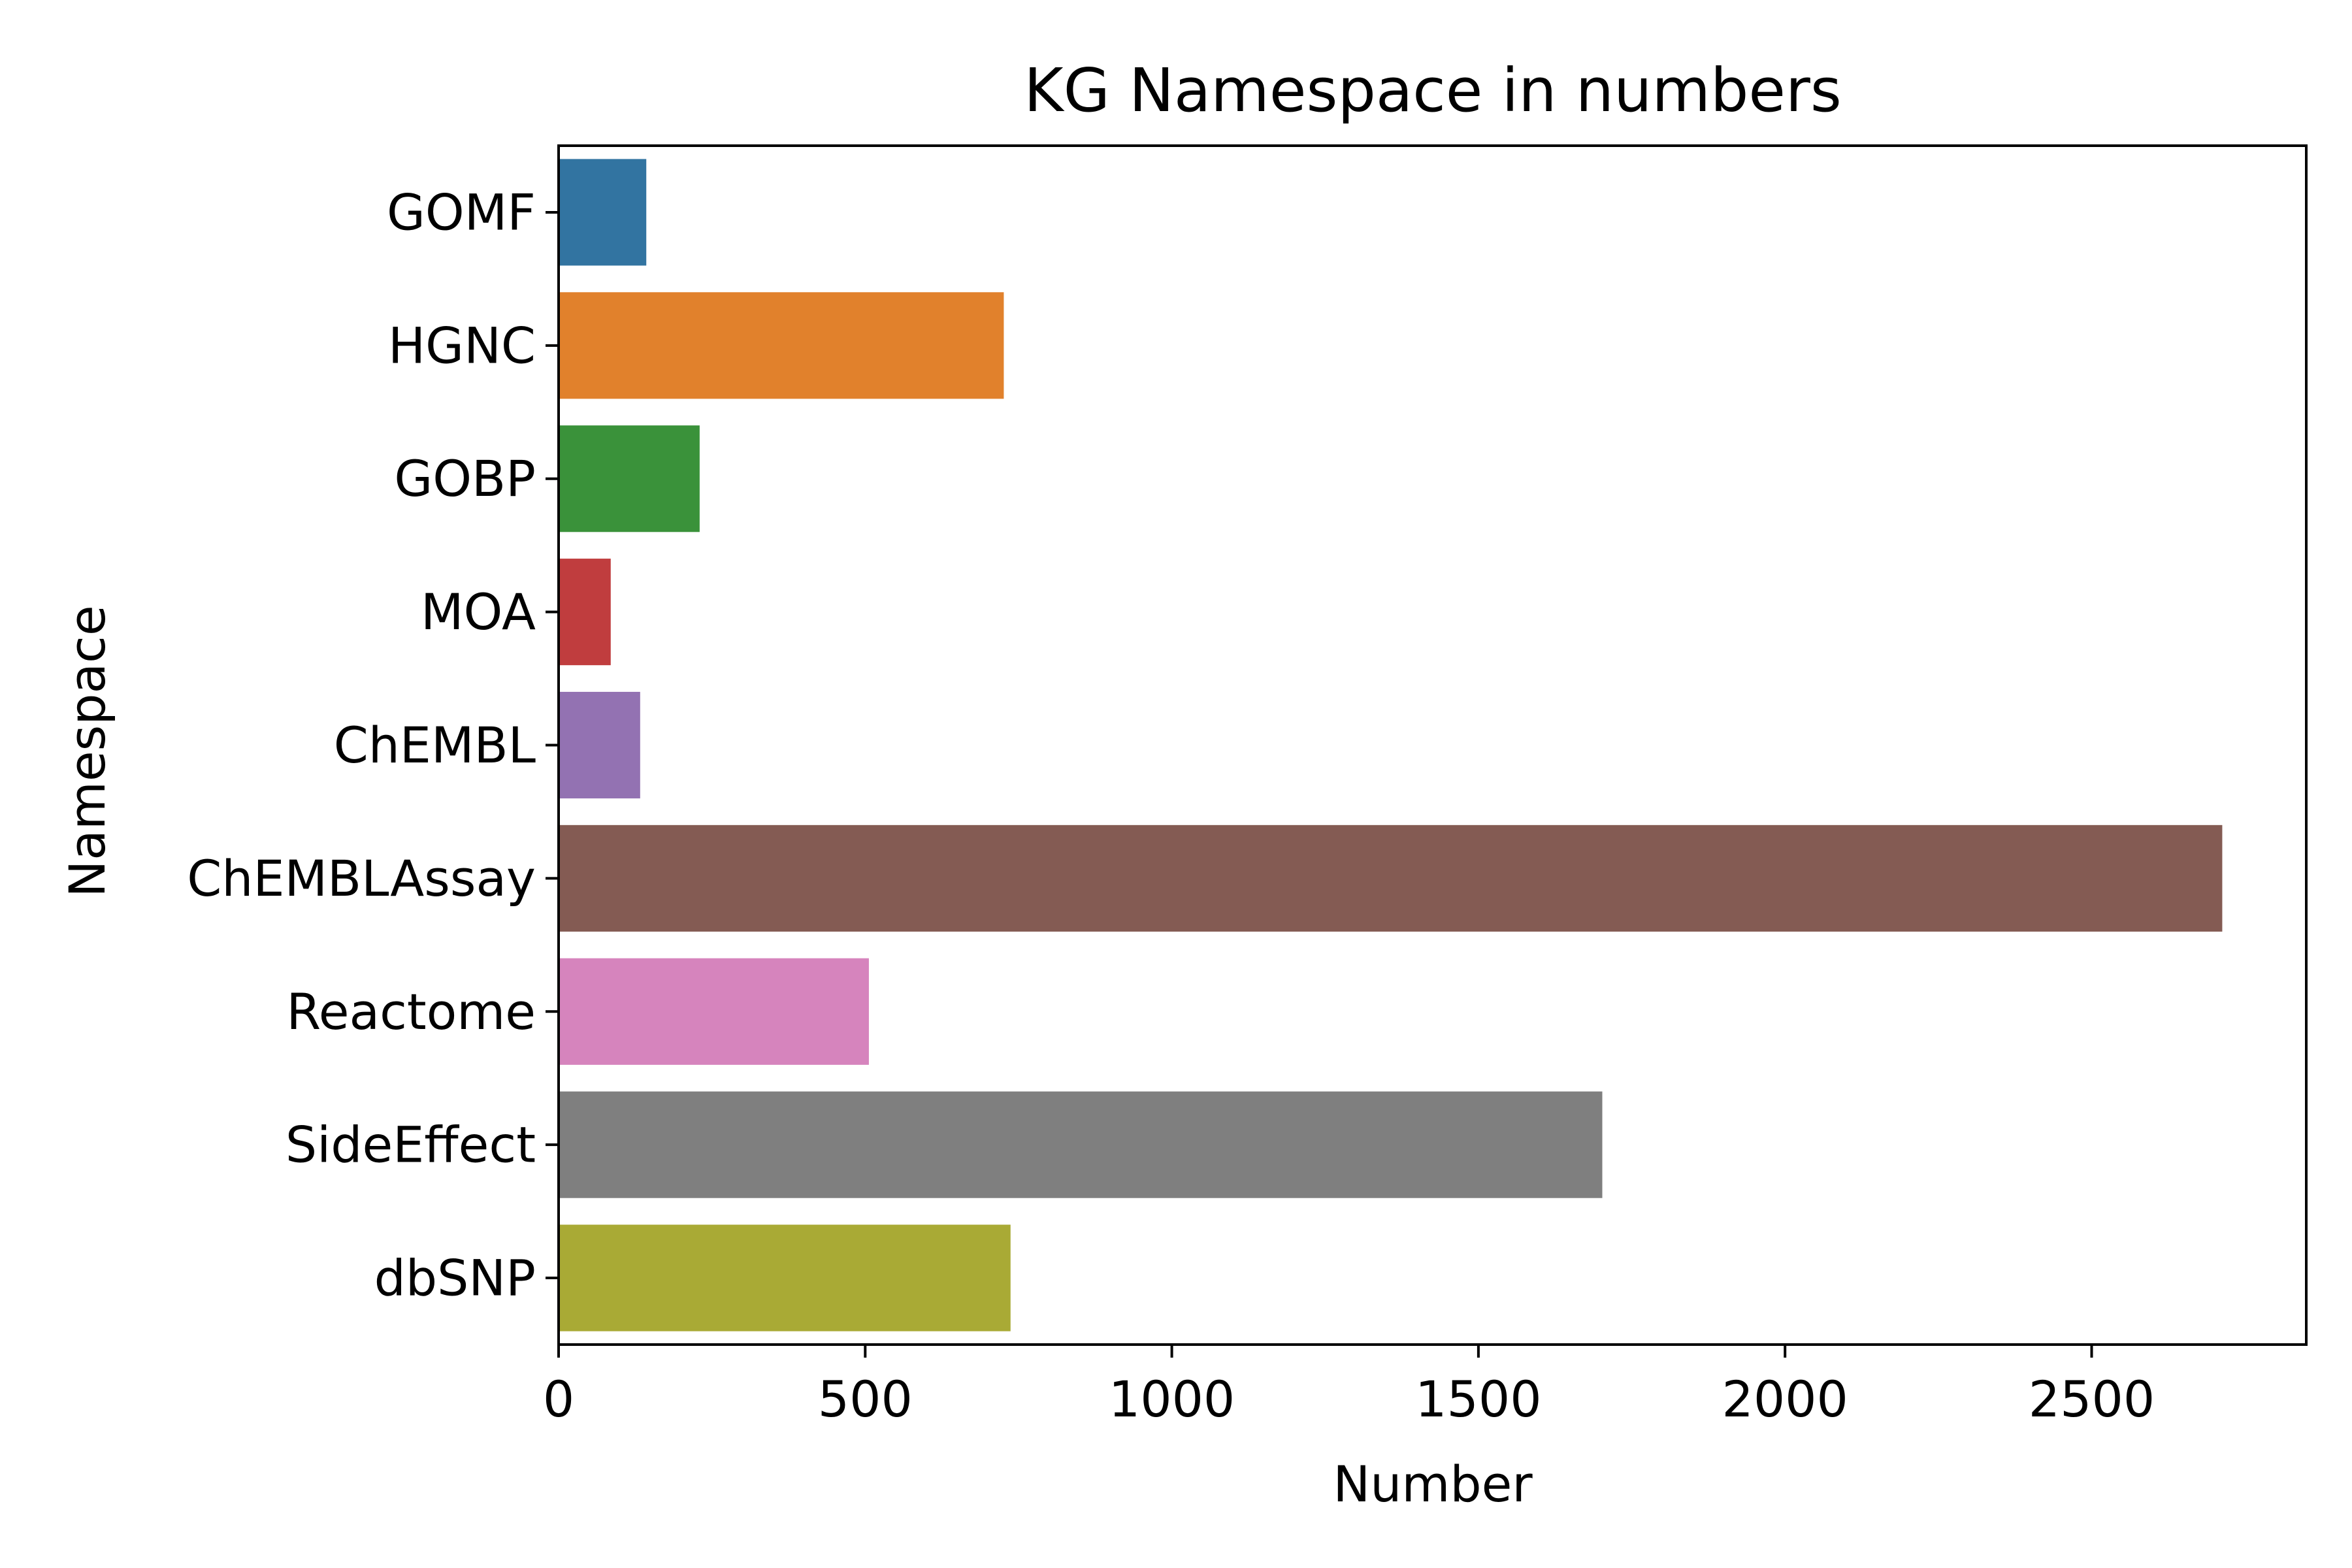 Image resolution: width=2352 pixels, height=1568 pixels. Describe the element at coordinates (1478, 1399) in the screenshot. I see `x-tick-label: 1500` at that location.